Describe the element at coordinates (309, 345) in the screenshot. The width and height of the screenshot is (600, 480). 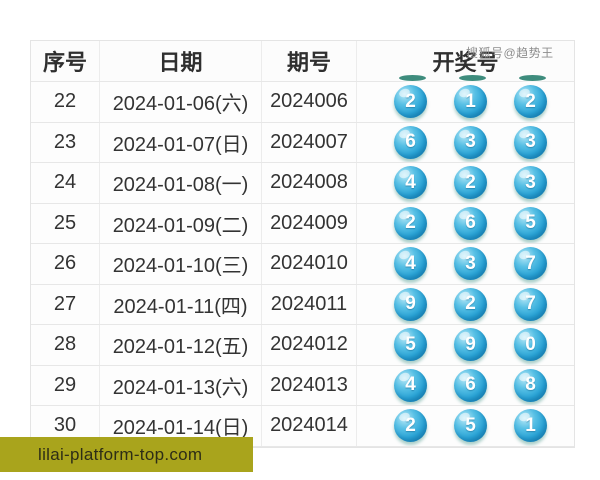
I see `cell-issue: 2024012` at that location.